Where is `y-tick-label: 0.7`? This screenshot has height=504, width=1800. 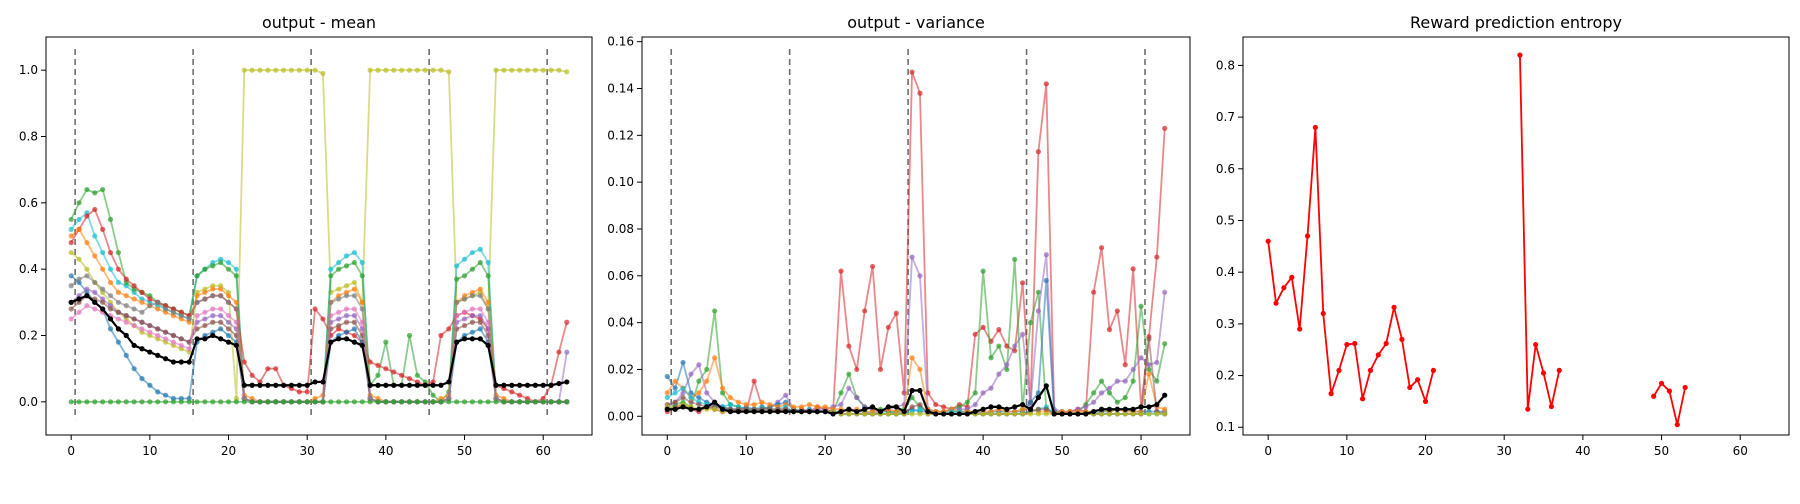
y-tick-label: 0.7 is located at coordinates (1225, 117).